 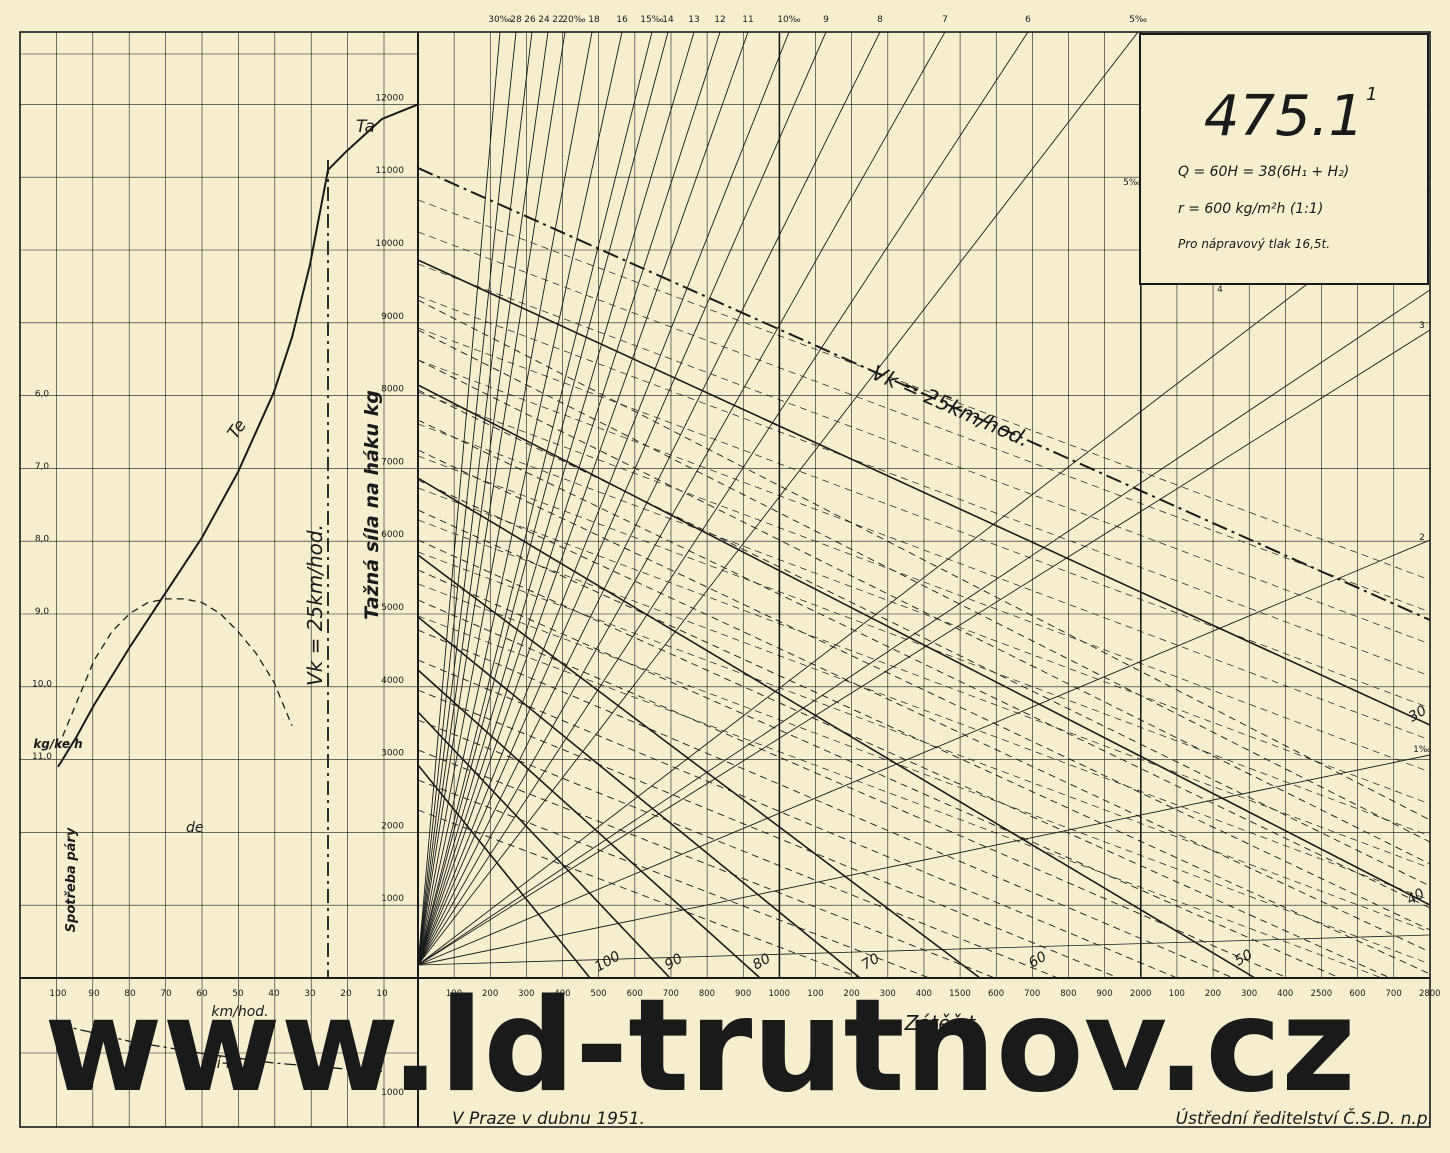 I want to click on gradient-label-side: 4, so click(x=1220, y=290).